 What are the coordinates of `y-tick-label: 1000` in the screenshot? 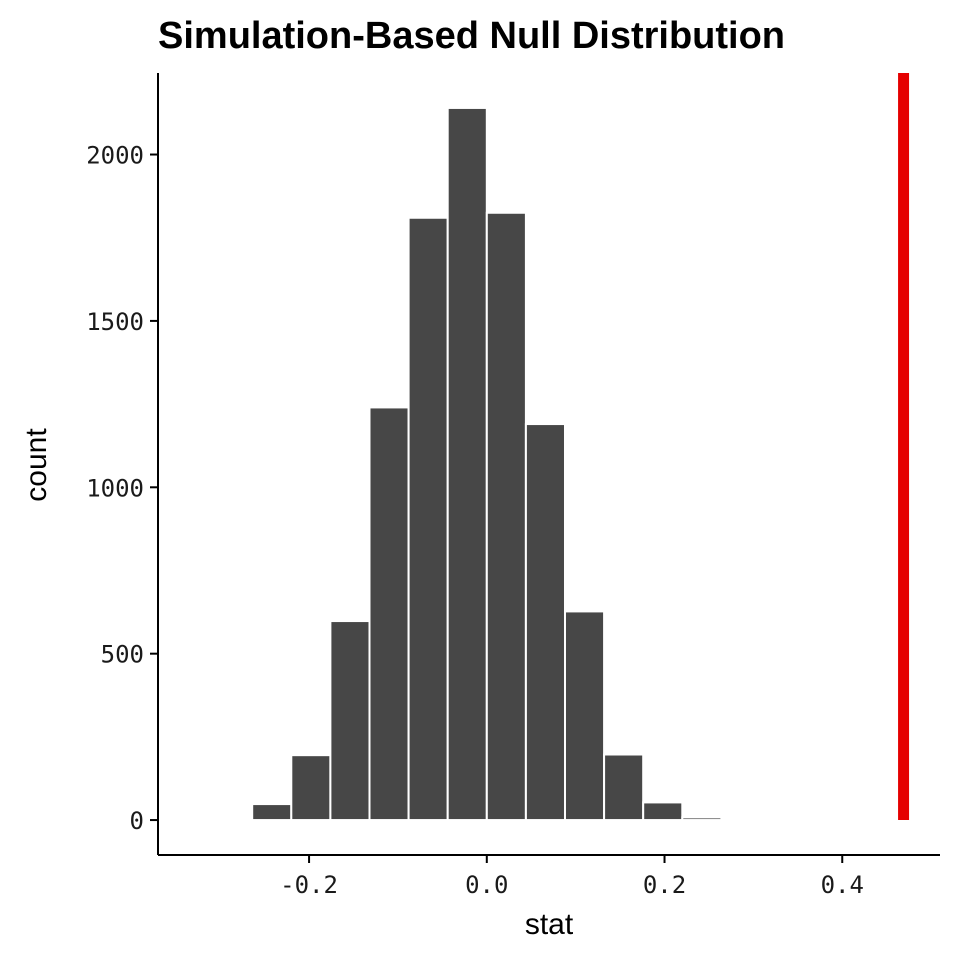 It's located at (115, 488).